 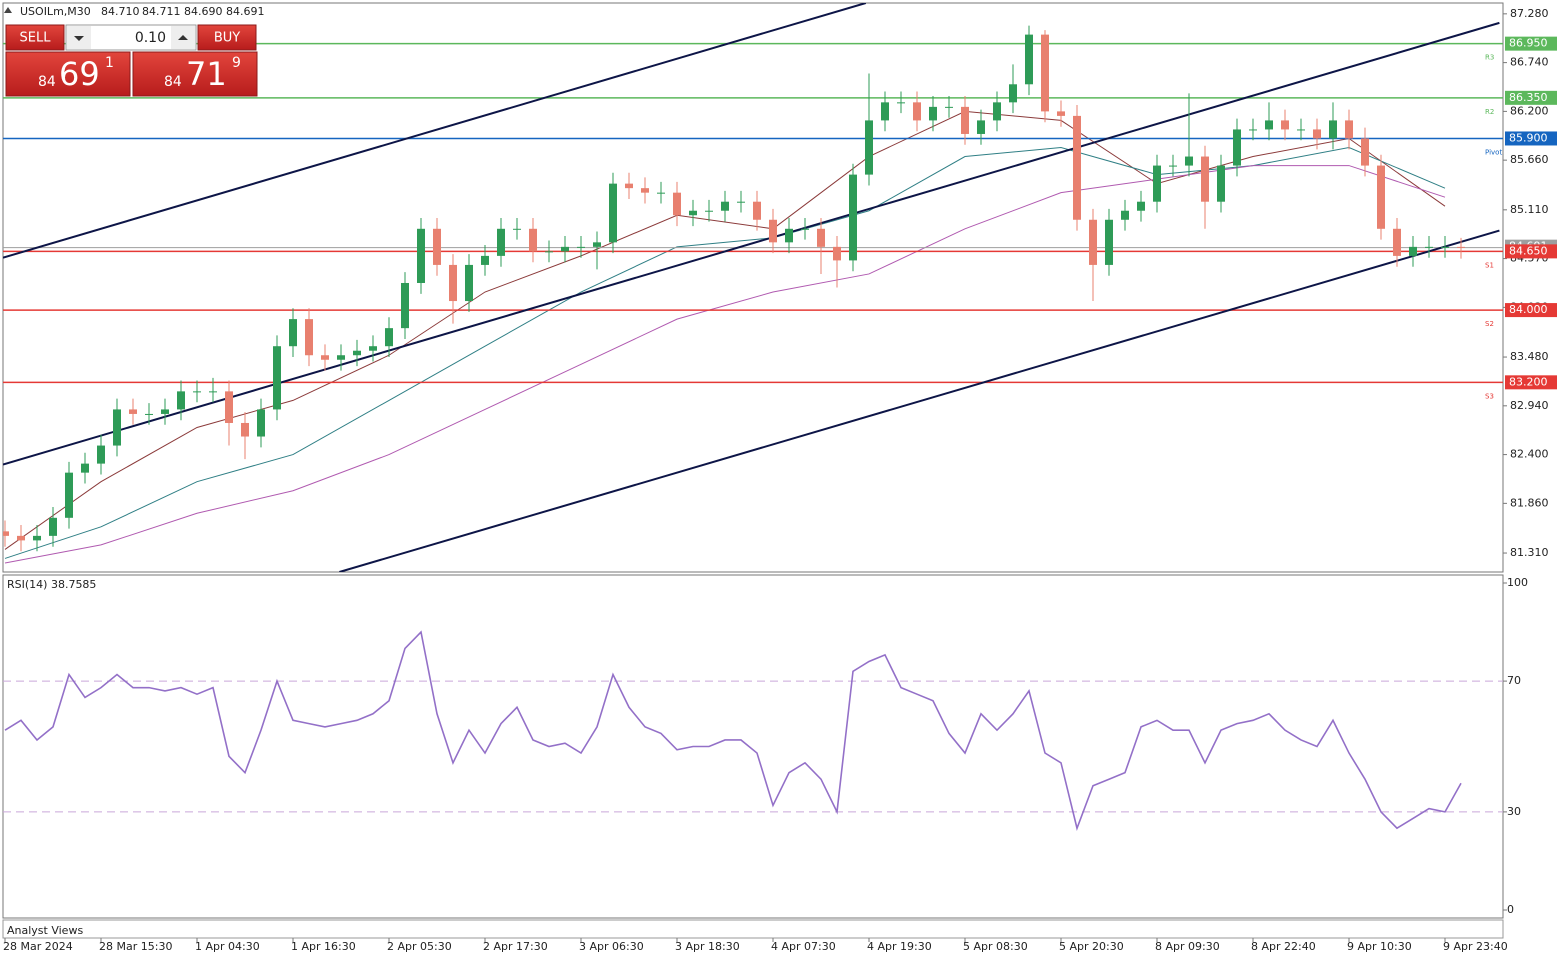 What do you see at coordinates (1489, 58) in the screenshot?
I see `level-name: R3` at bounding box center [1489, 58].